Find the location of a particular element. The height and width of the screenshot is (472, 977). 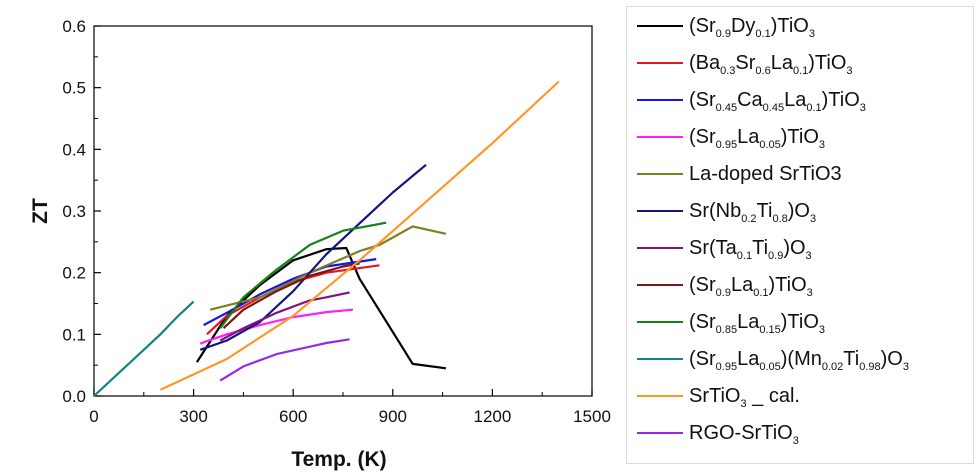

legend-item: Sr(Nb0.2Ti0.8)O3 is located at coordinates (726, 211).